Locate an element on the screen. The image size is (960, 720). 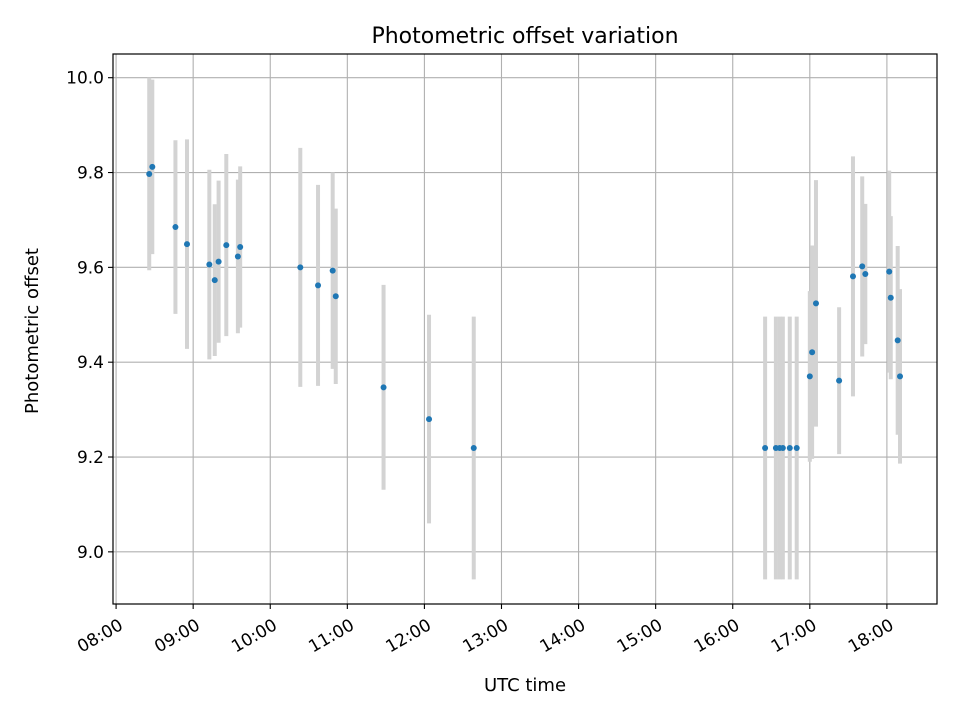
chart-title: Photometric offset variation is located at coordinates (524, 36).